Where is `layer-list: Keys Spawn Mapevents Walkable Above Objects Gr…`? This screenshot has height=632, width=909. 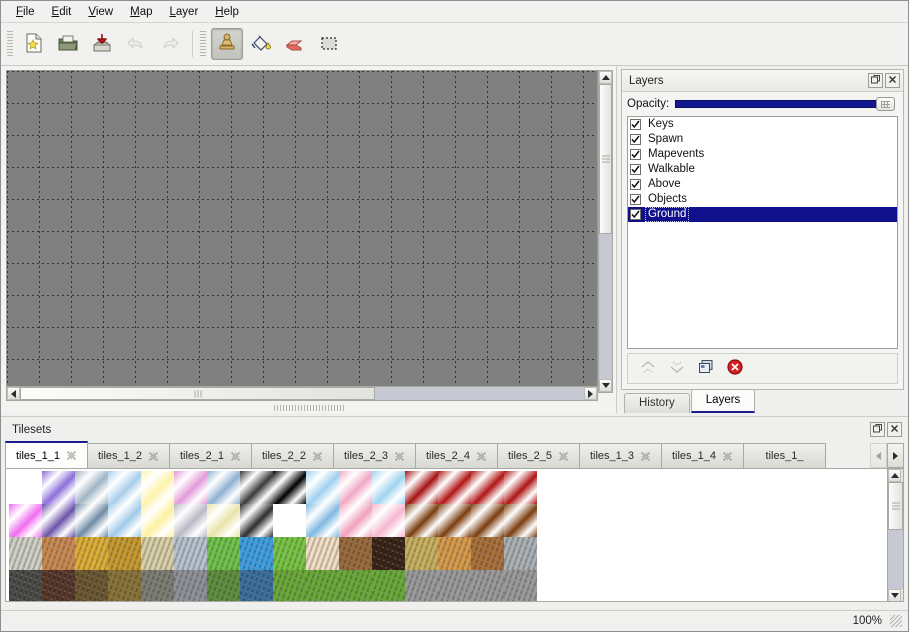 layer-list: Keys Spawn Mapevents Walkable Above Objects Gr… is located at coordinates (762, 232).